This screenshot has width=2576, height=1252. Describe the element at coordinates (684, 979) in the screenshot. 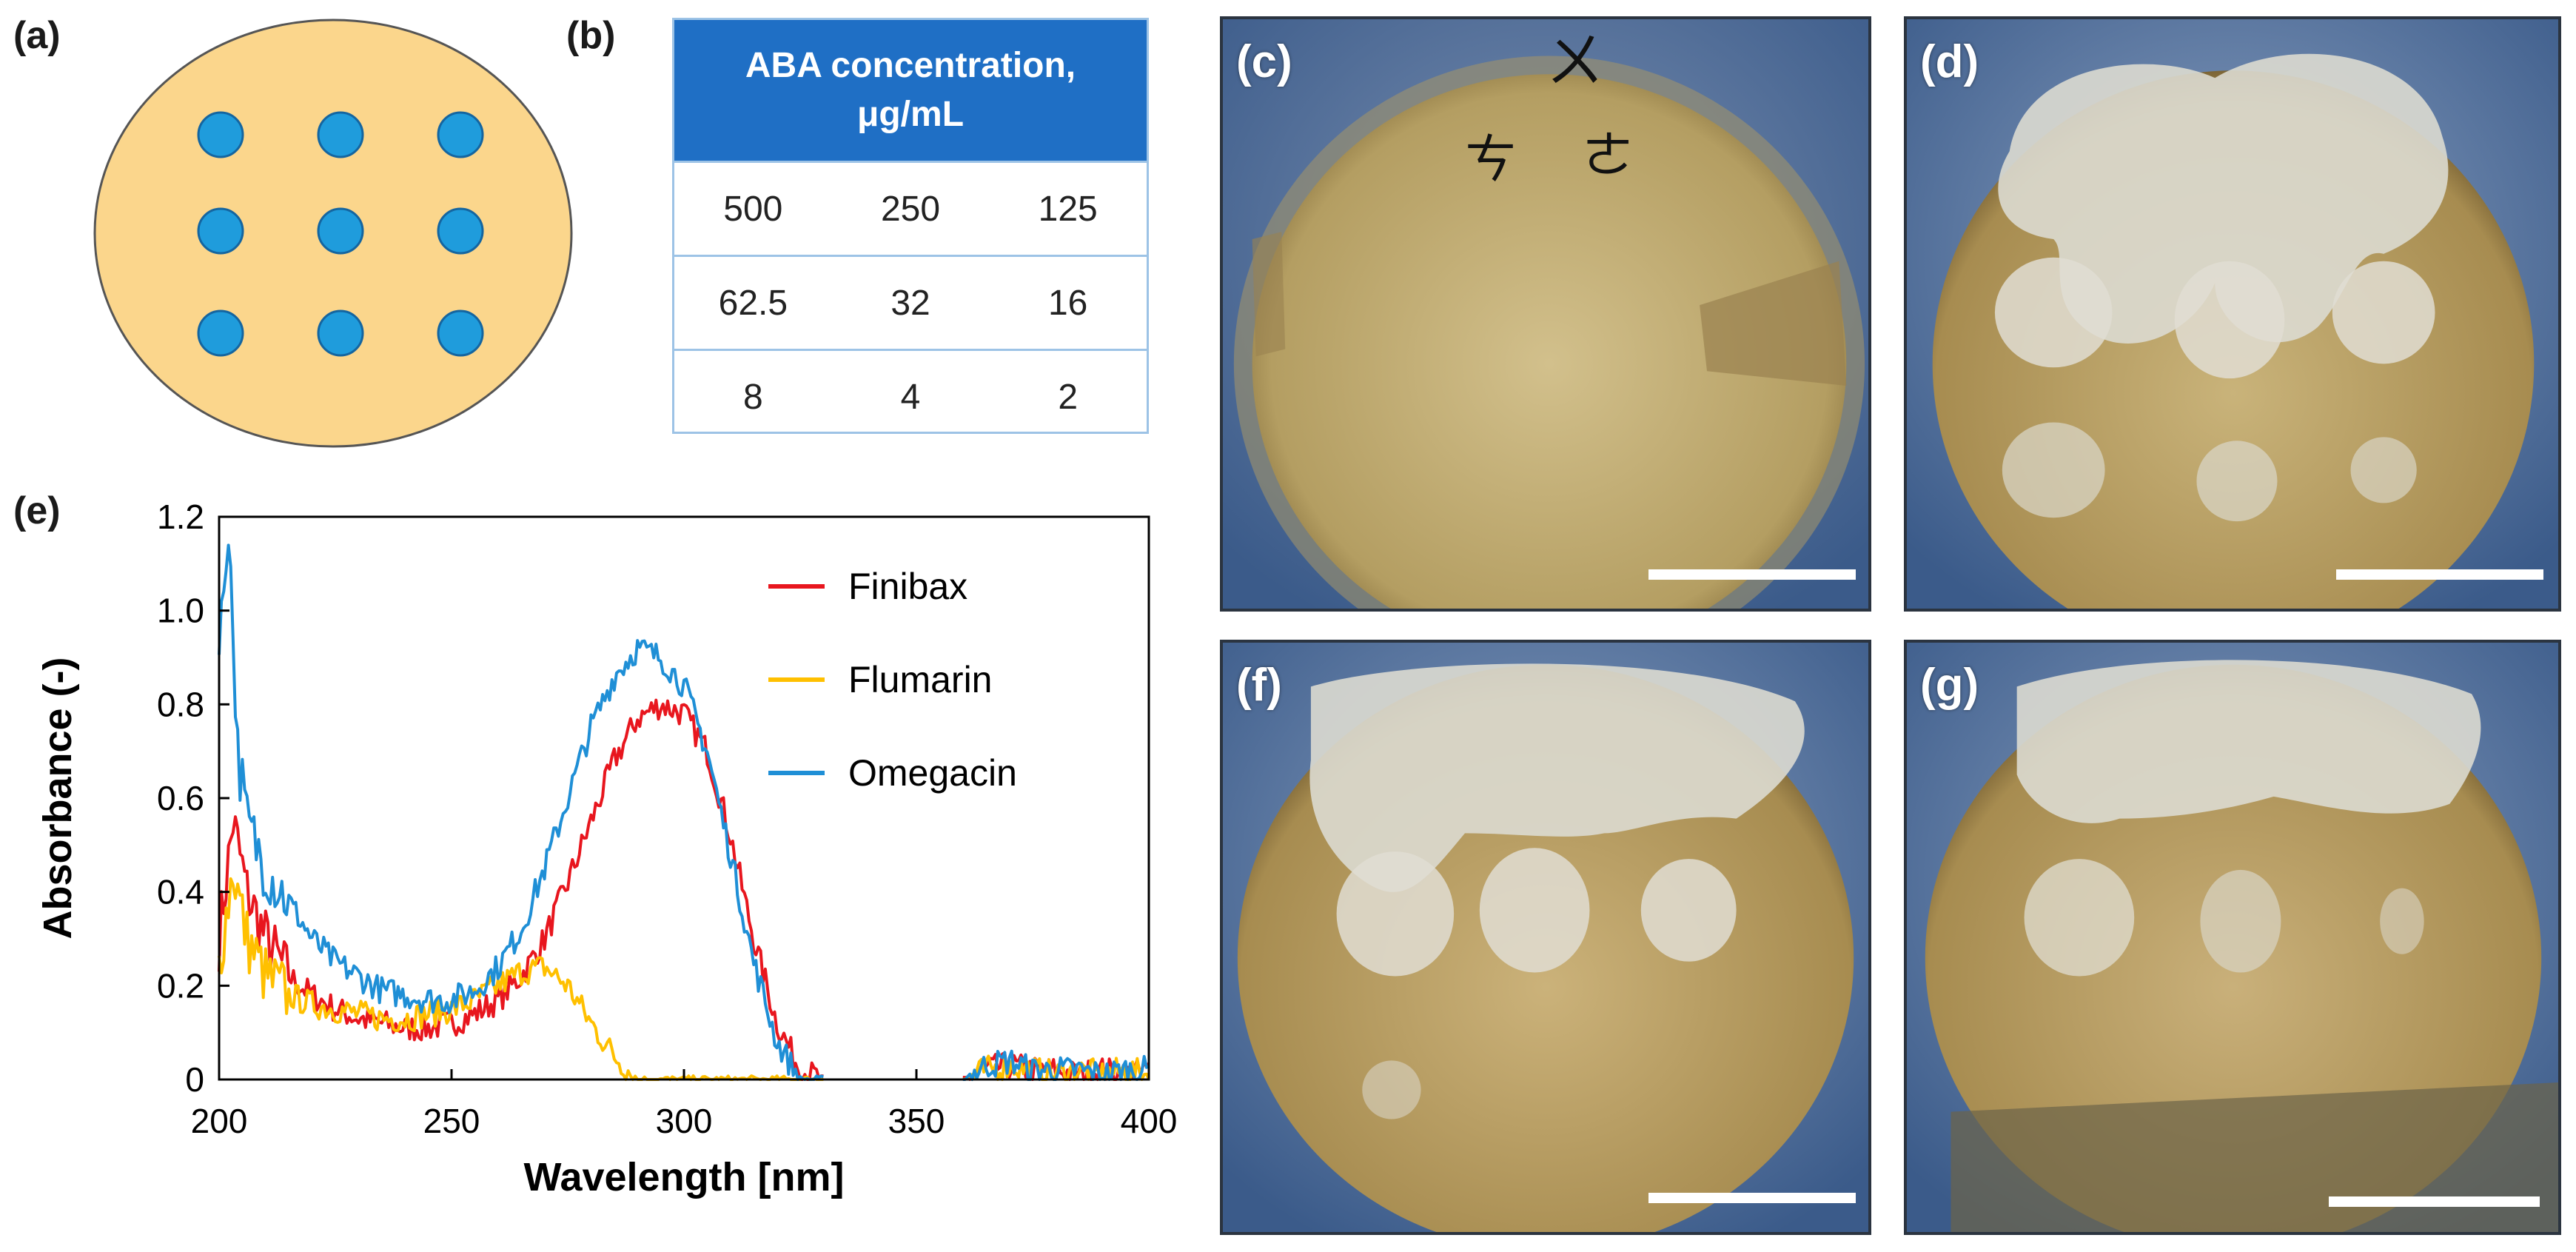

I see `series-line-flumarin` at that location.